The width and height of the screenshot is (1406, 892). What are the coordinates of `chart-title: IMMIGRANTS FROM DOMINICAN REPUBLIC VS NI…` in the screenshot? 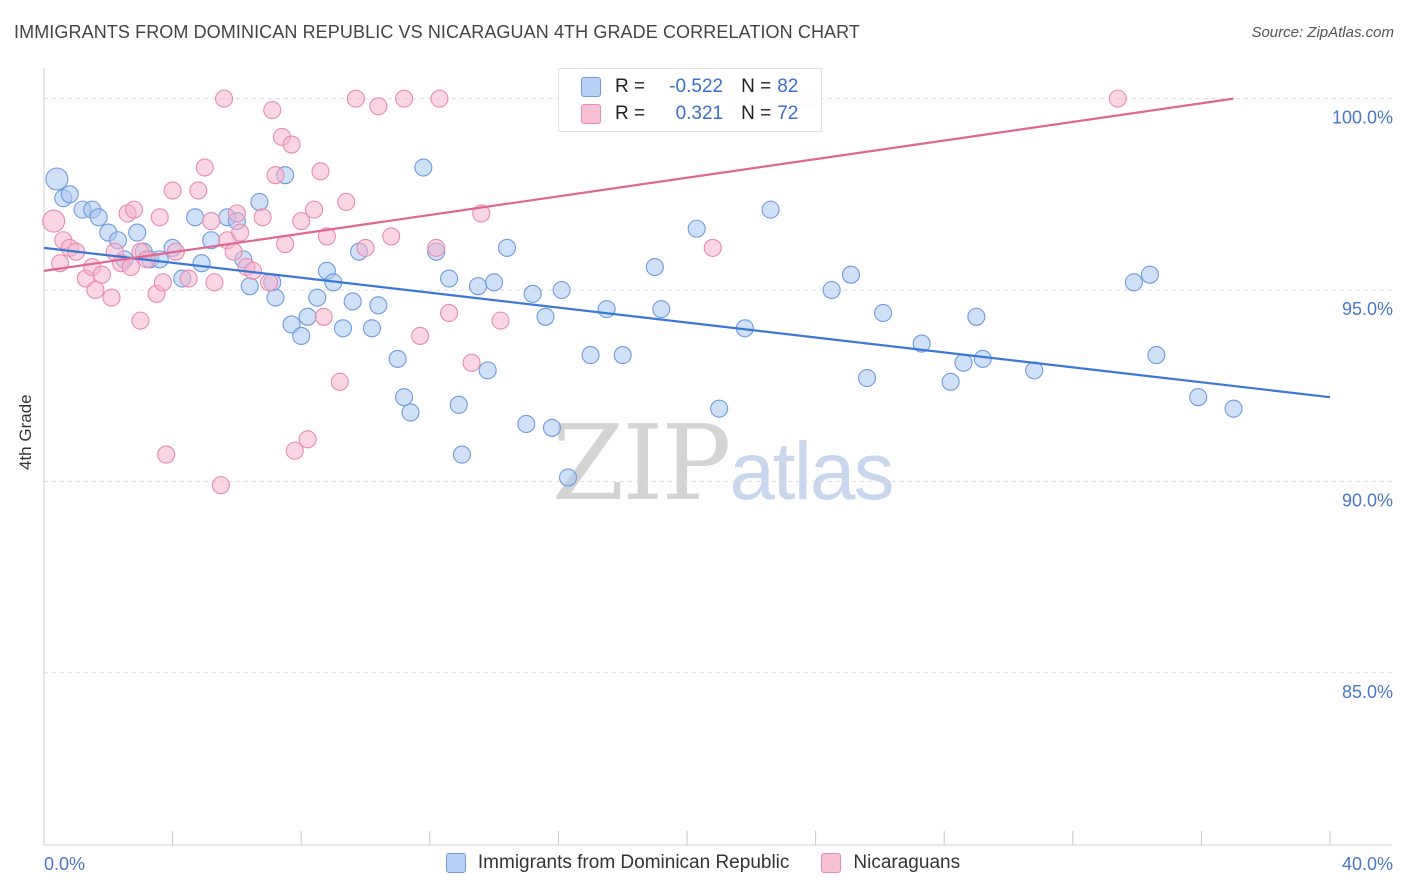 It's located at (437, 32).